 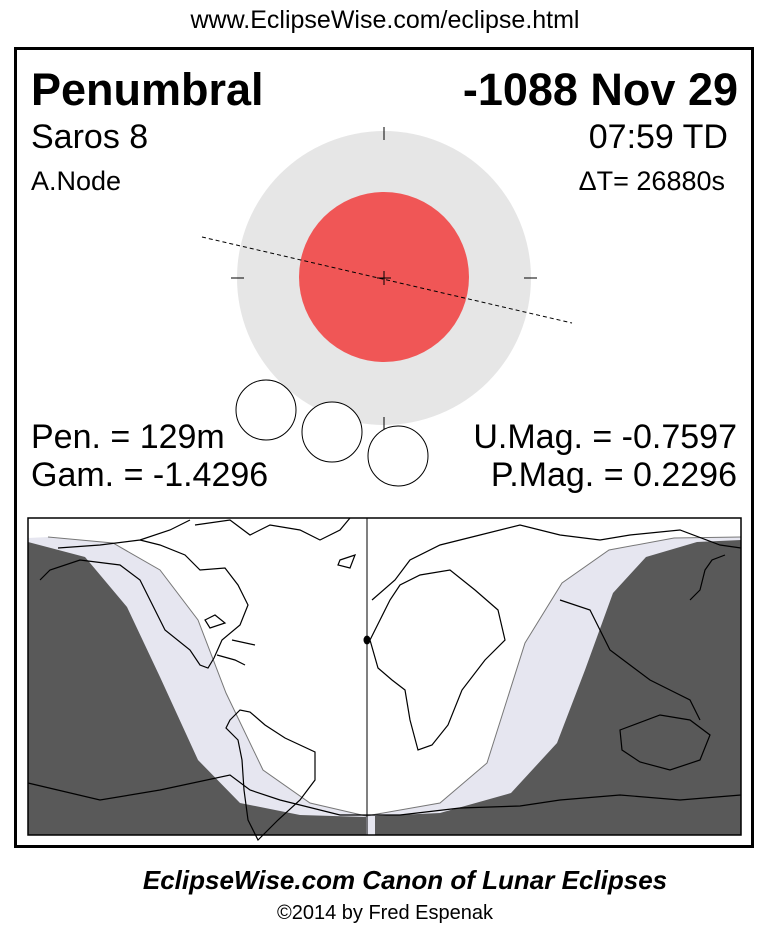 What do you see at coordinates (405, 880) in the screenshot?
I see `canon-title: EclipseWise.com Canon of Lunar Eclipses` at bounding box center [405, 880].